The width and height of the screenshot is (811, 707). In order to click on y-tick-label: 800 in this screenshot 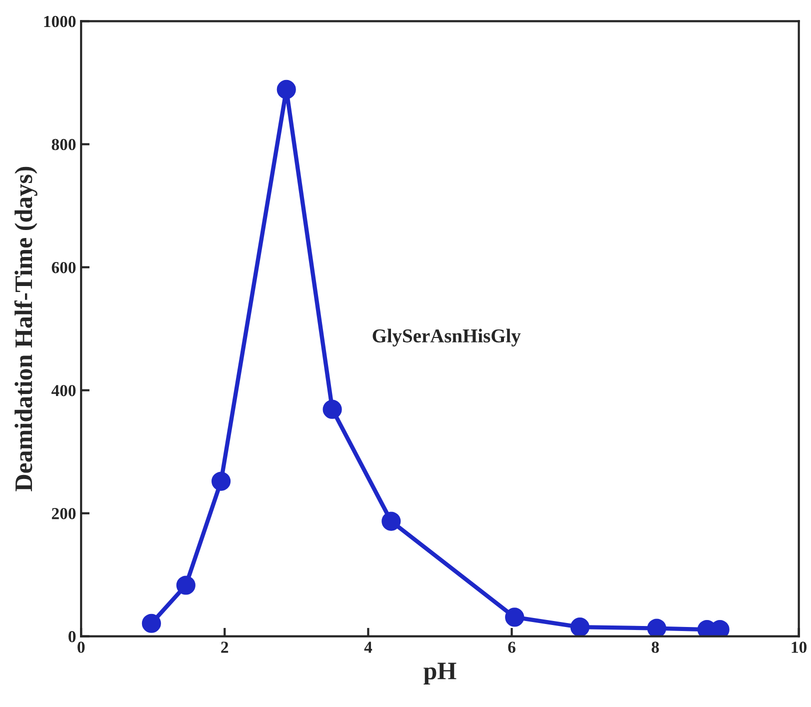, I will do `click(64, 144)`.